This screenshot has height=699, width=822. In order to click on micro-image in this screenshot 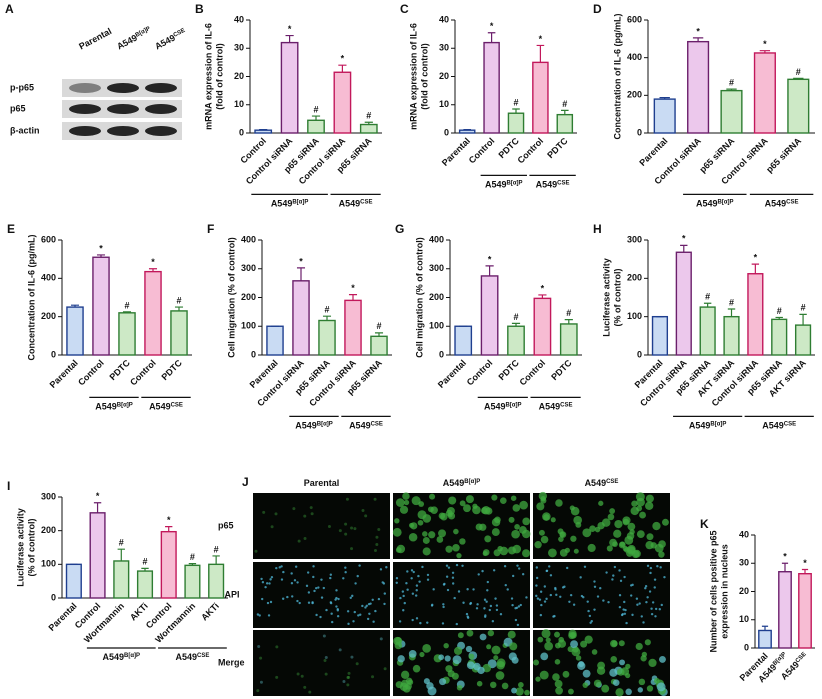, I will do `click(321, 663)`.